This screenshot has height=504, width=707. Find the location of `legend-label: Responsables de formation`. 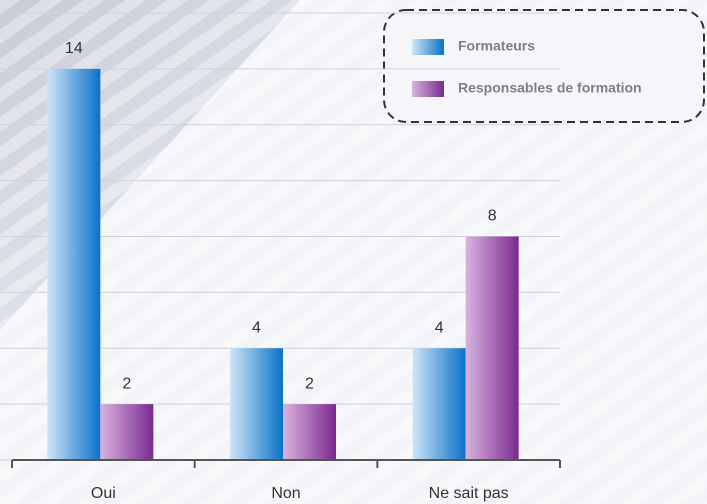

legend-label: Responsables de formation is located at coordinates (550, 88).